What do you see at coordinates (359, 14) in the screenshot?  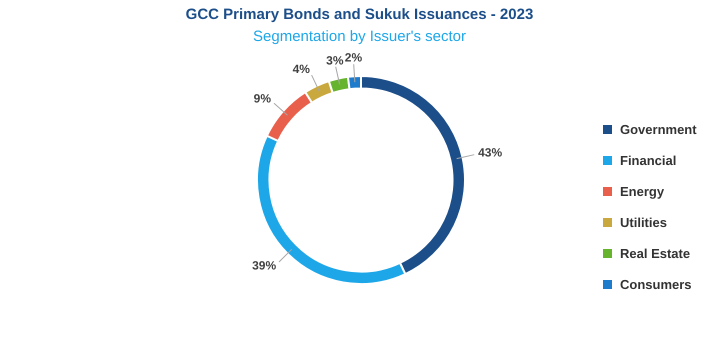 I see `chart-title: GCC Primary Bonds and Sukuk Issuances - 2023` at bounding box center [359, 14].